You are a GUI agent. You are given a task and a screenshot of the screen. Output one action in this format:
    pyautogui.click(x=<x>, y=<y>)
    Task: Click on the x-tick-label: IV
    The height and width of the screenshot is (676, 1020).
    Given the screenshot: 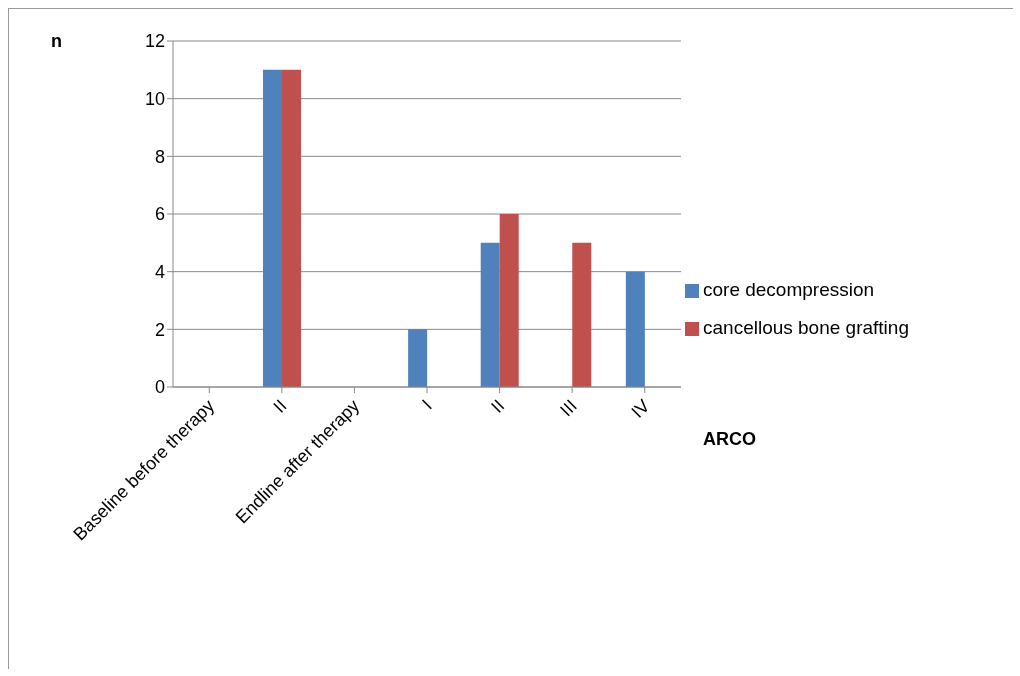 What is the action you would take?
    pyautogui.click(x=640, y=408)
    